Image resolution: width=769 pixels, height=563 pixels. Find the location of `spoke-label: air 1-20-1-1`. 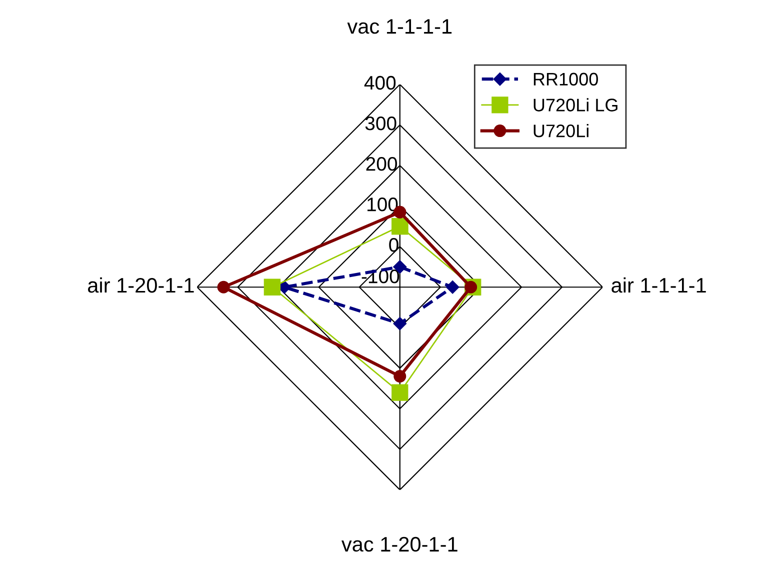

spoke-label: air 1-20-1-1 is located at coordinates (141, 285).